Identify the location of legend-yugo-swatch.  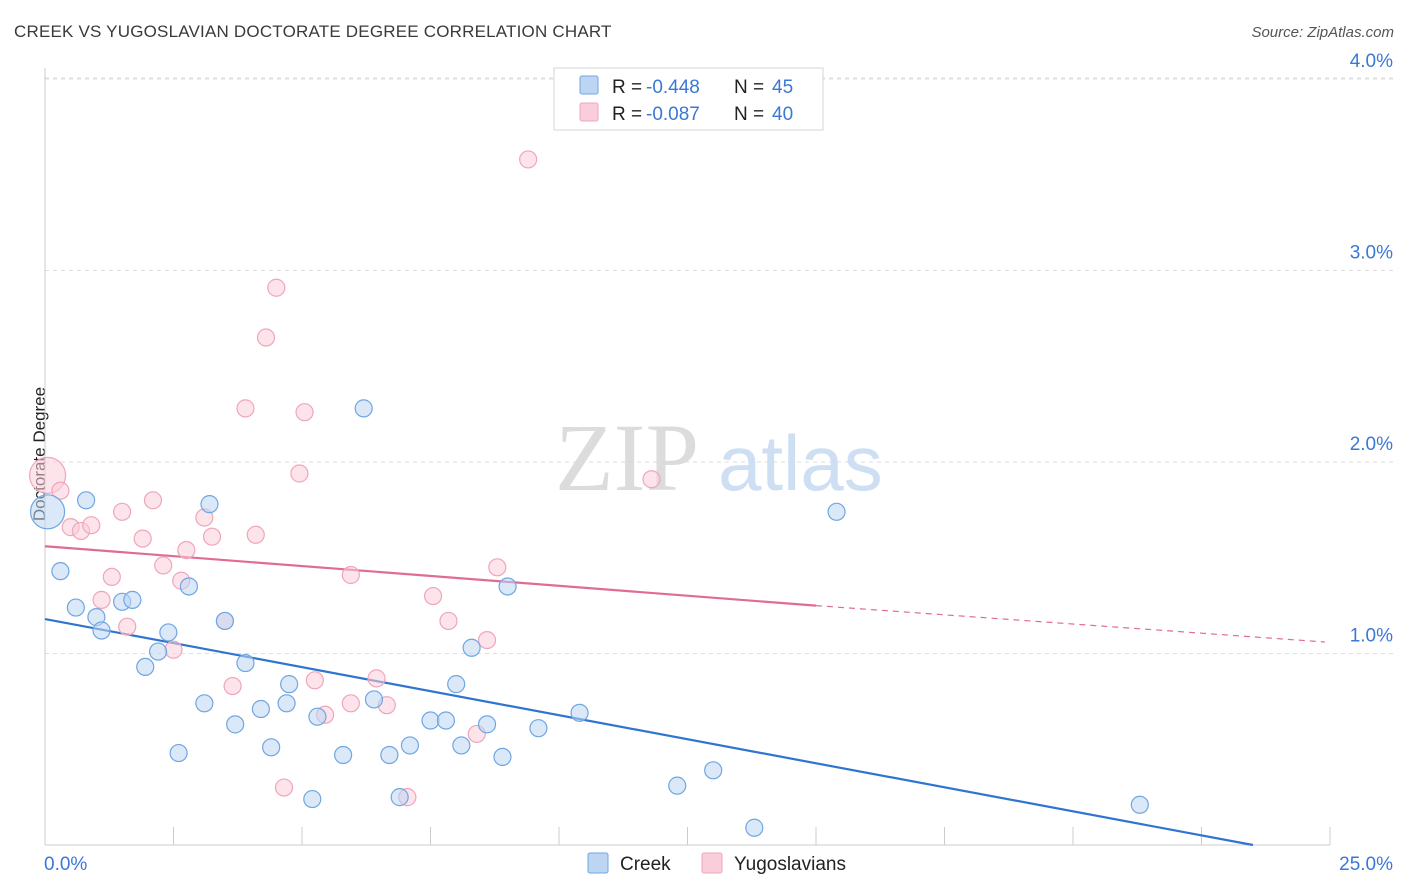
(712, 863).